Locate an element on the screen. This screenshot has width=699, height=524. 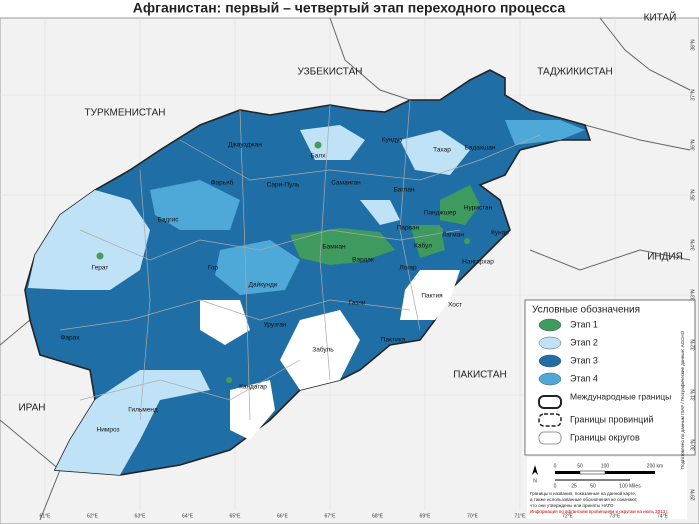
latitude-label: 34°N is located at coordinates (693, 245).